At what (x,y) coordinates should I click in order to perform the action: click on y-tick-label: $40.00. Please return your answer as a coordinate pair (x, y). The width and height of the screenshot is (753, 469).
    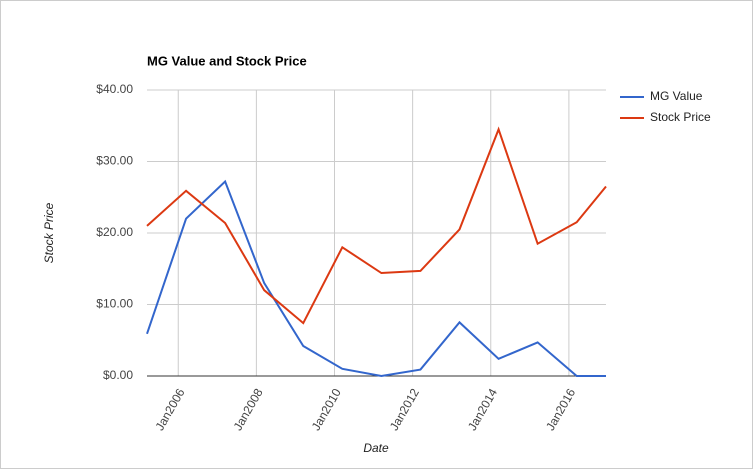
    Looking at the image, I should click on (114, 89).